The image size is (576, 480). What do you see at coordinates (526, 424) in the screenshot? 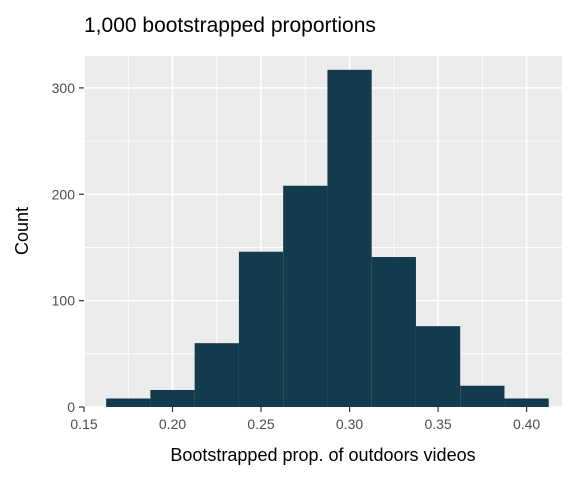
I see `x-tick-label: 0.40` at bounding box center [526, 424].